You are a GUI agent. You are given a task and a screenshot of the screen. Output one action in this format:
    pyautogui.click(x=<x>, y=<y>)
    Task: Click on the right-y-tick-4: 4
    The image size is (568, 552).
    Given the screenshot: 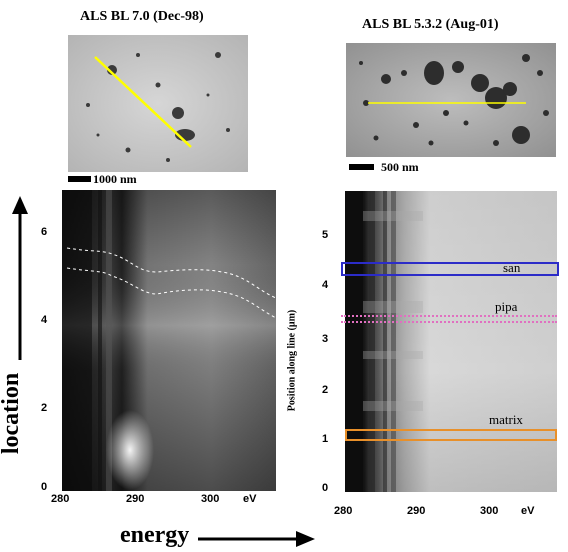 What is the action you would take?
    pyautogui.click(x=325, y=285)
    